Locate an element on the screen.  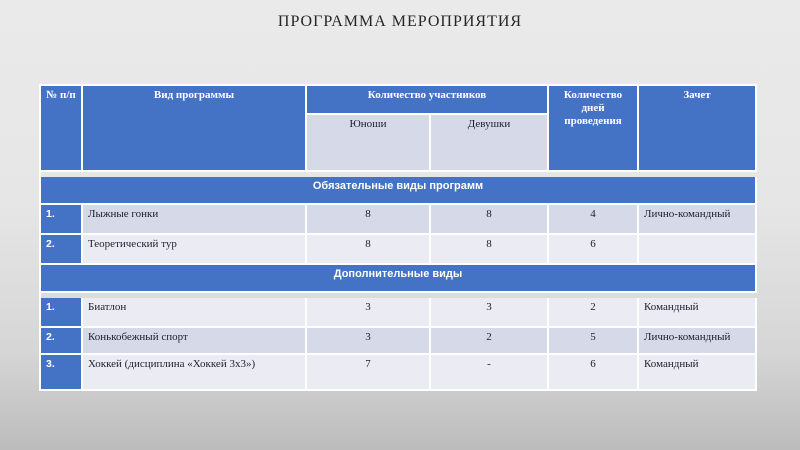
program-cell: Теоретический тур is located at coordinates (195, 250).